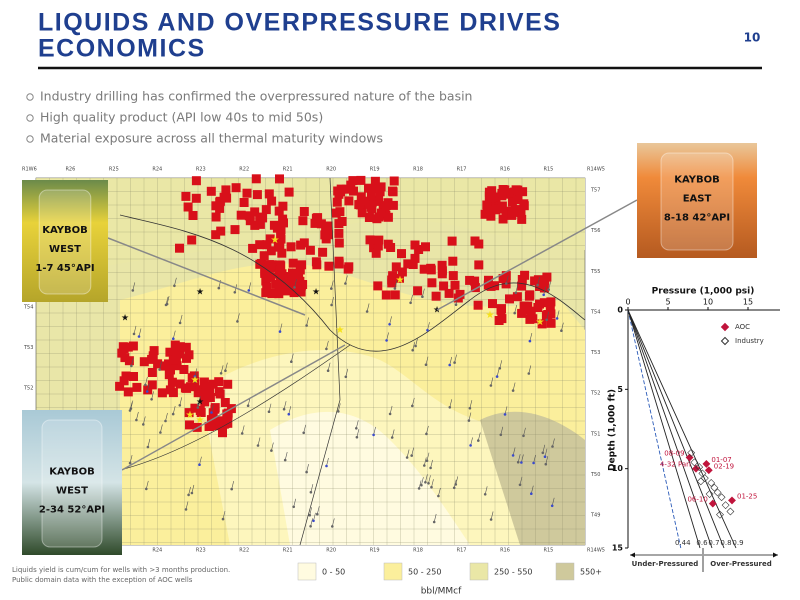 The image size is (800, 600). Describe the element at coordinates (742, 327) in the screenshot. I see `legend-label: AOC` at that location.